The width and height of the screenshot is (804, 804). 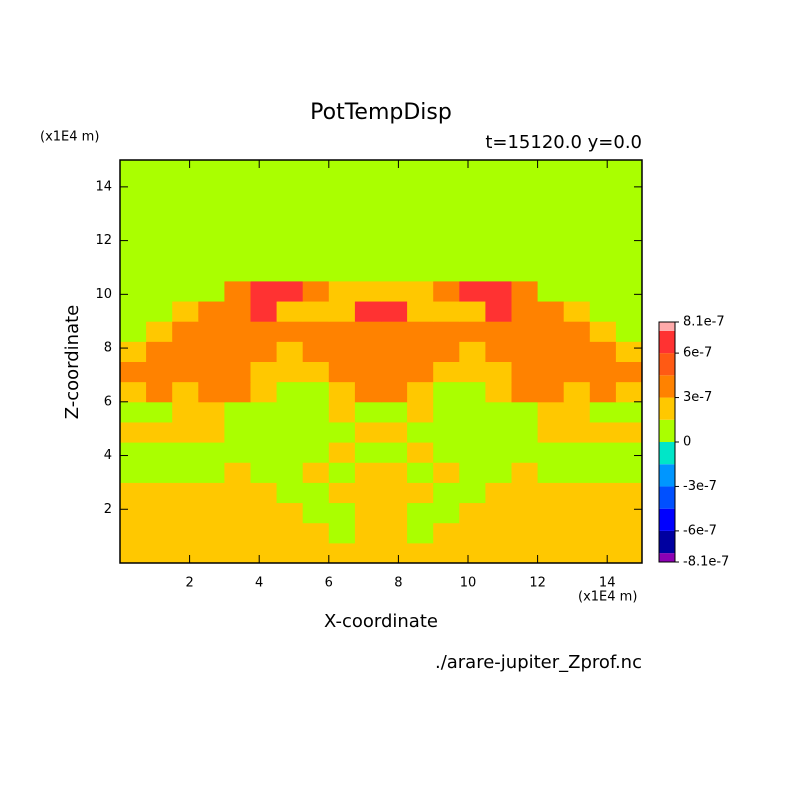 What do you see at coordinates (69, 137) in the screenshot?
I see `y-unit: (x1E4 m)` at bounding box center [69, 137].